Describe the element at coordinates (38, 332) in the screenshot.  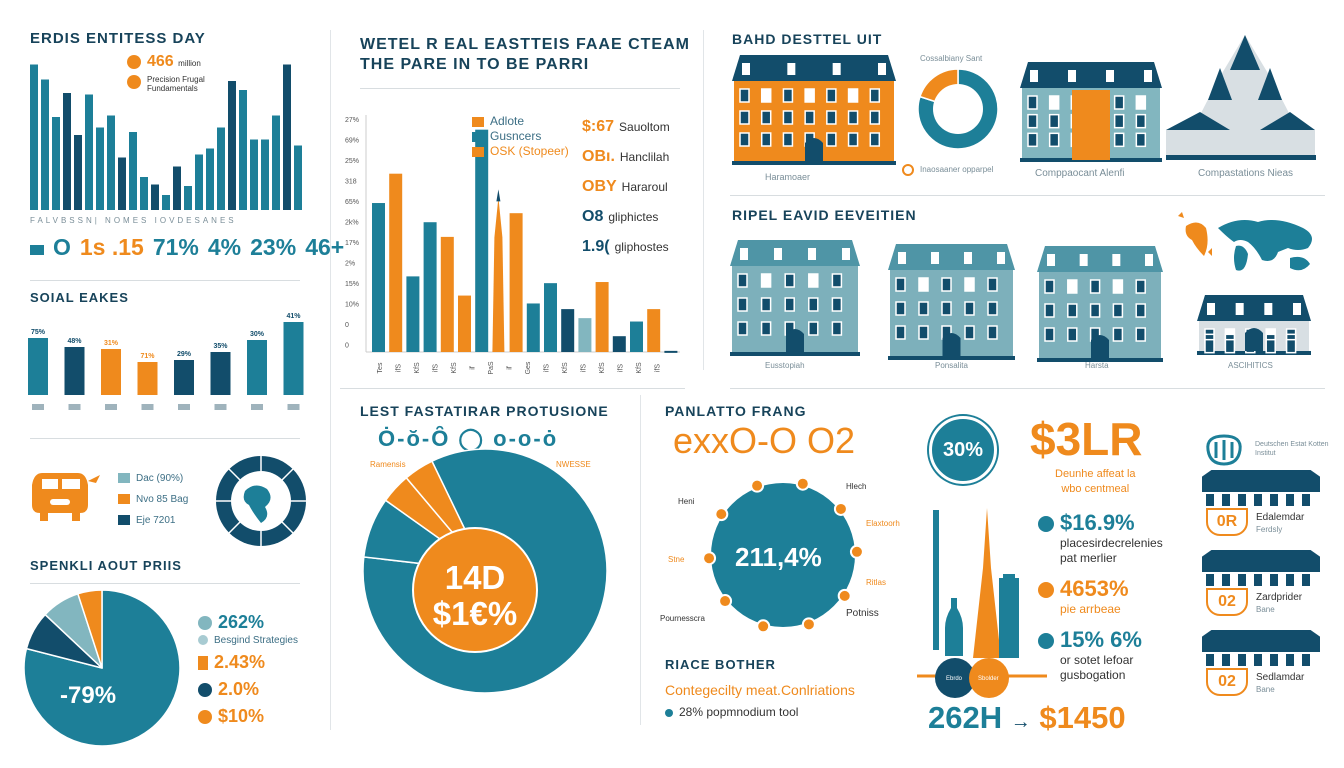
I see `bar-value-label: 75%` at that location.